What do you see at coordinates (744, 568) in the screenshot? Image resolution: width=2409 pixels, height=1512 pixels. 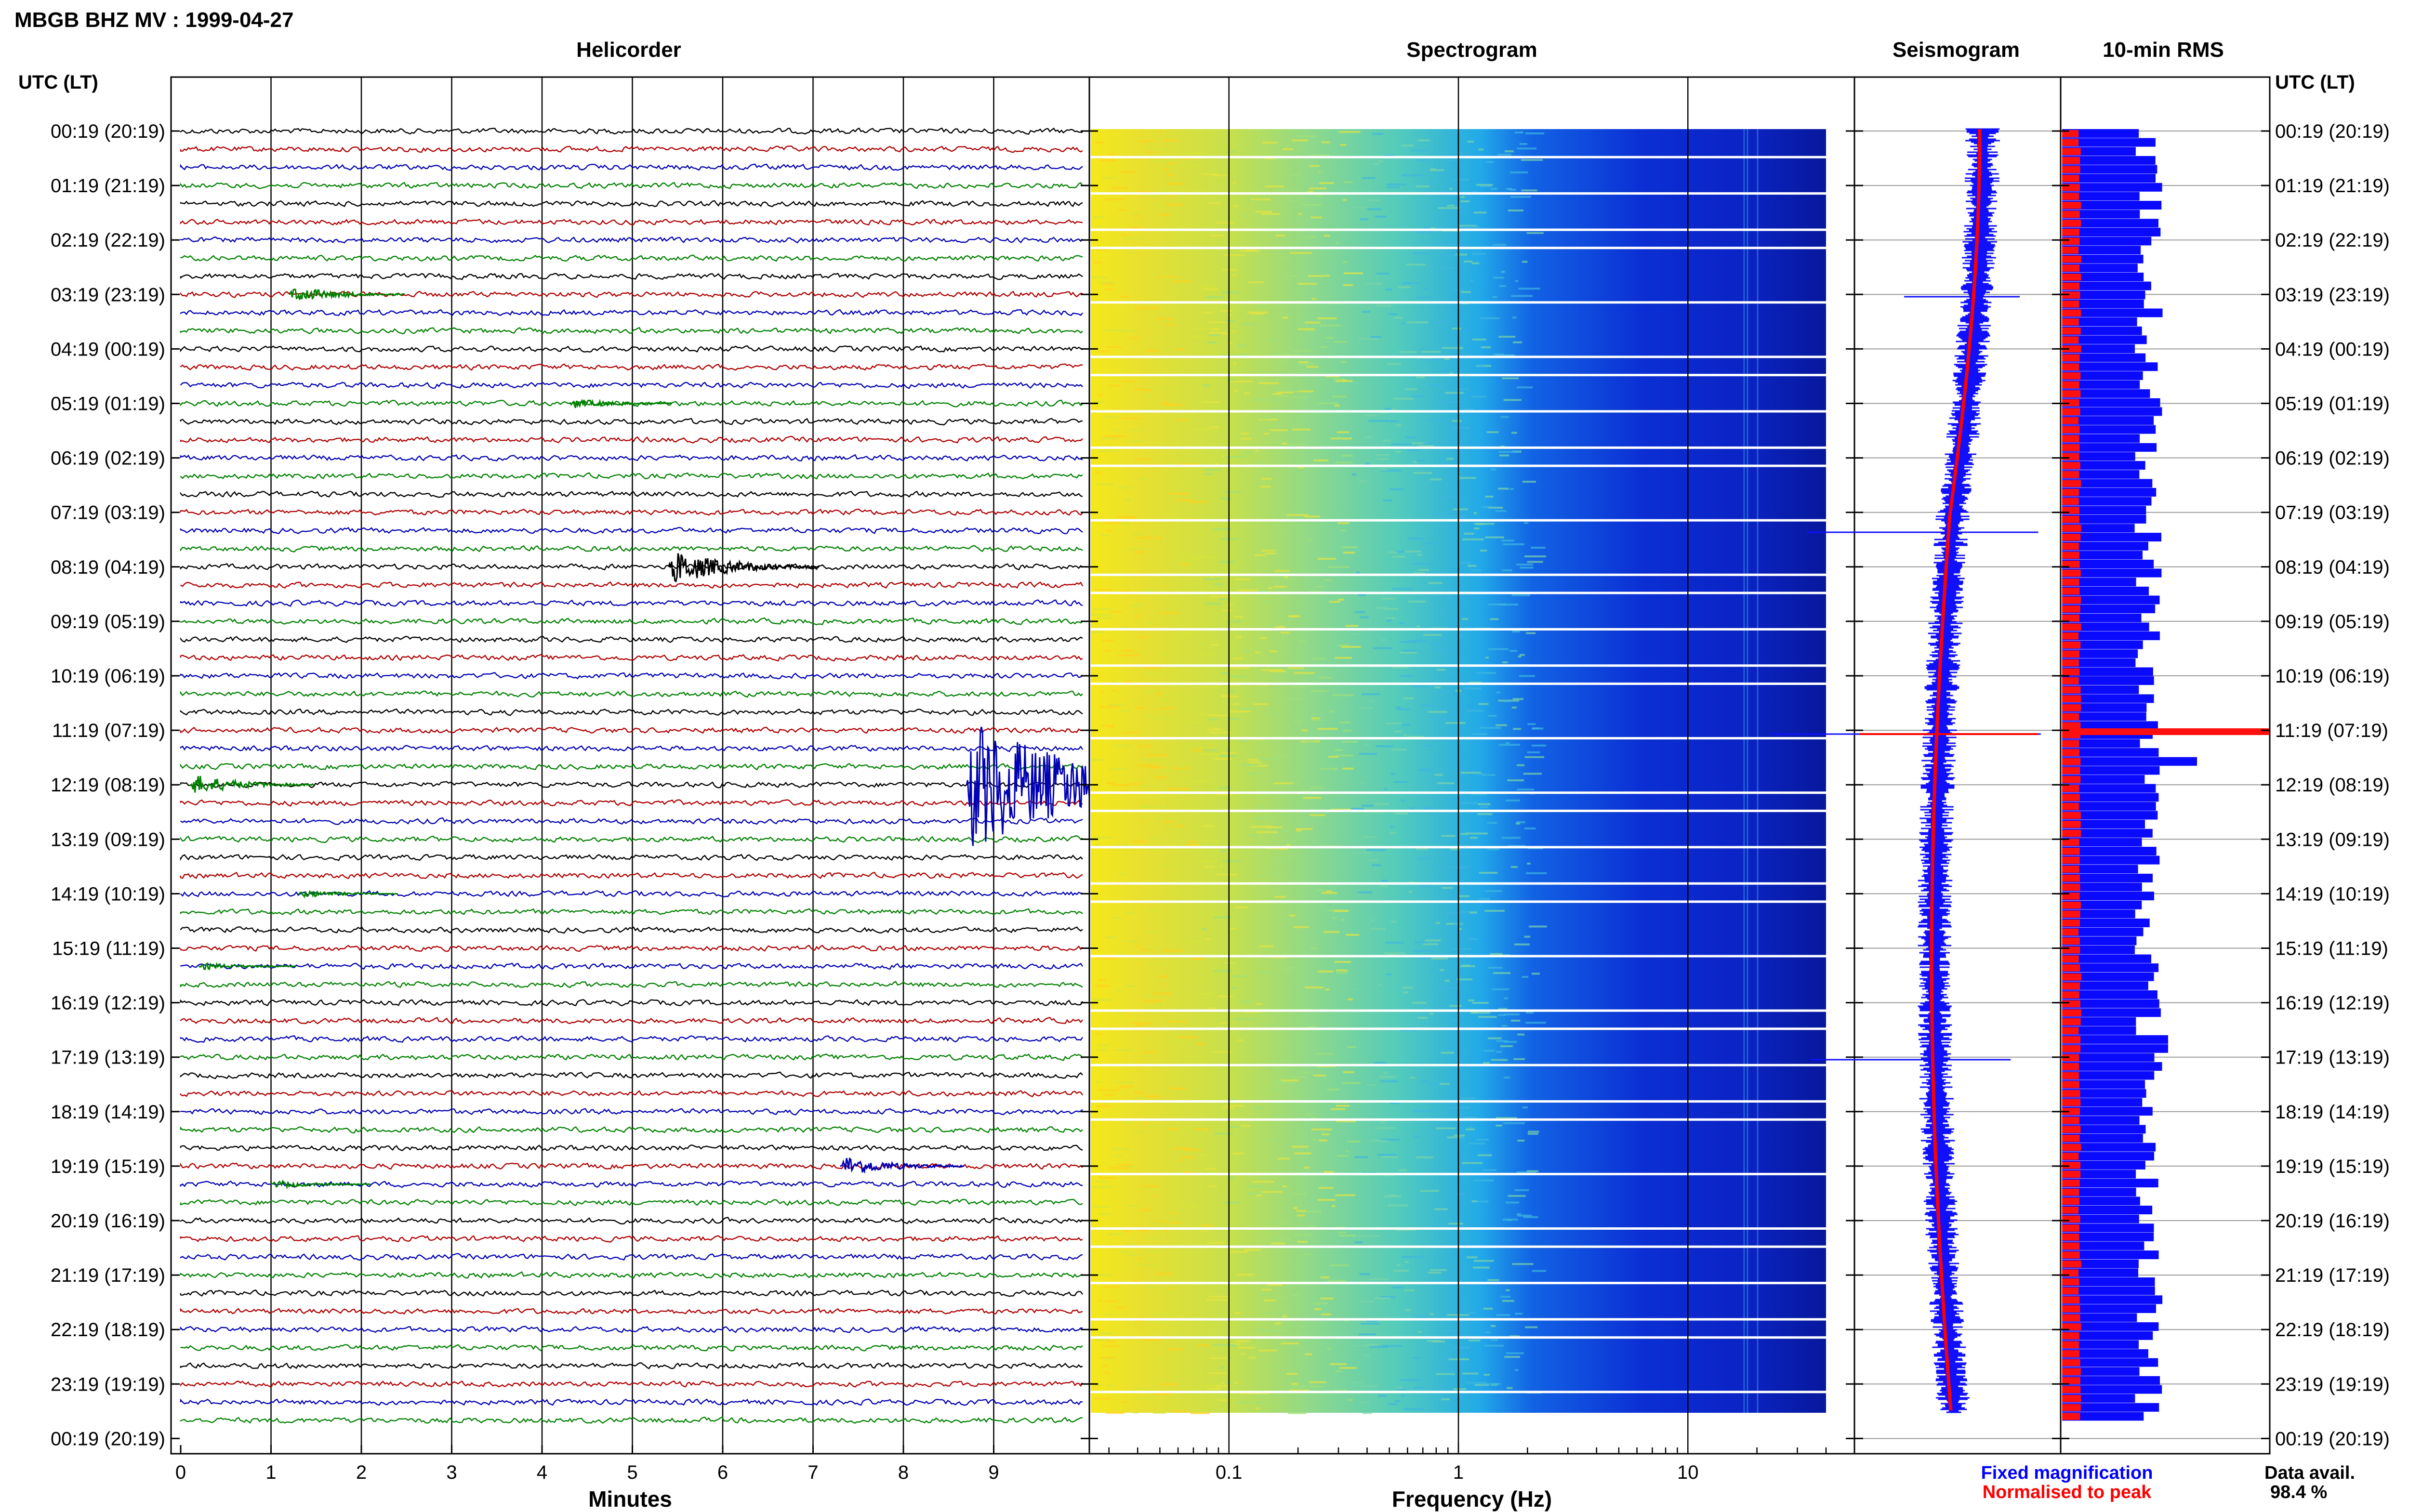 I see `helicorder-event` at bounding box center [744, 568].